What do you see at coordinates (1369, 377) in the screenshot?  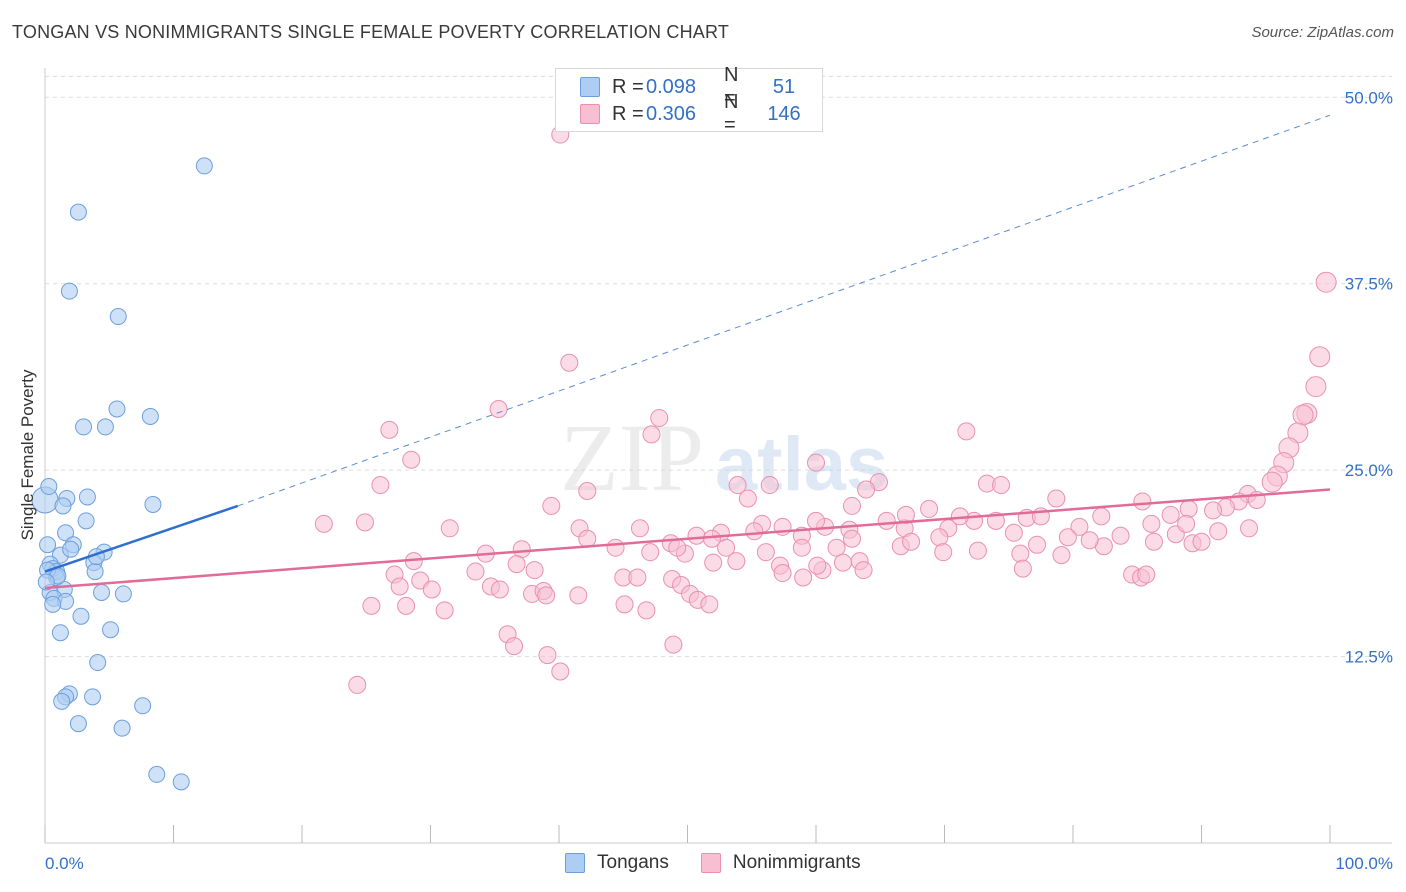 I see `y-tick-labels: 12.5% 25.0% 37.5% 50.0%` at bounding box center [1369, 377].